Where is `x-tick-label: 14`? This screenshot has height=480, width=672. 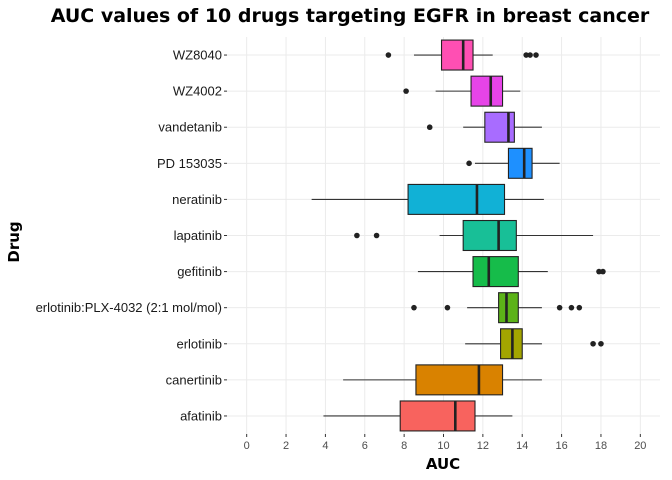 x-tick-label: 14 is located at coordinates (522, 446).